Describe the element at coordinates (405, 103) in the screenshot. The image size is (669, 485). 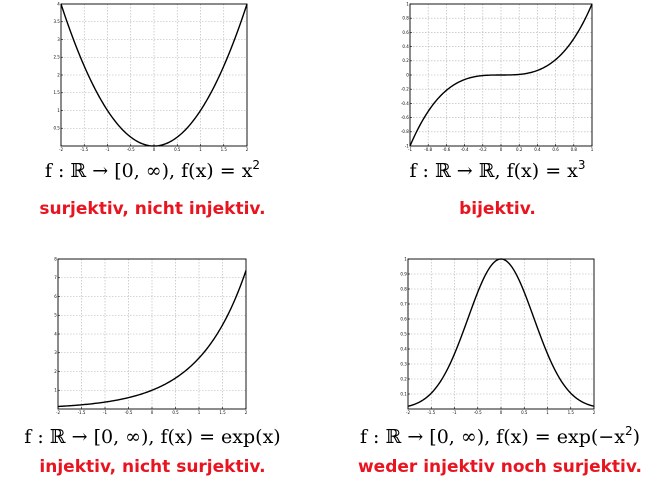
I see `y-tick-label: -0.4` at that location.